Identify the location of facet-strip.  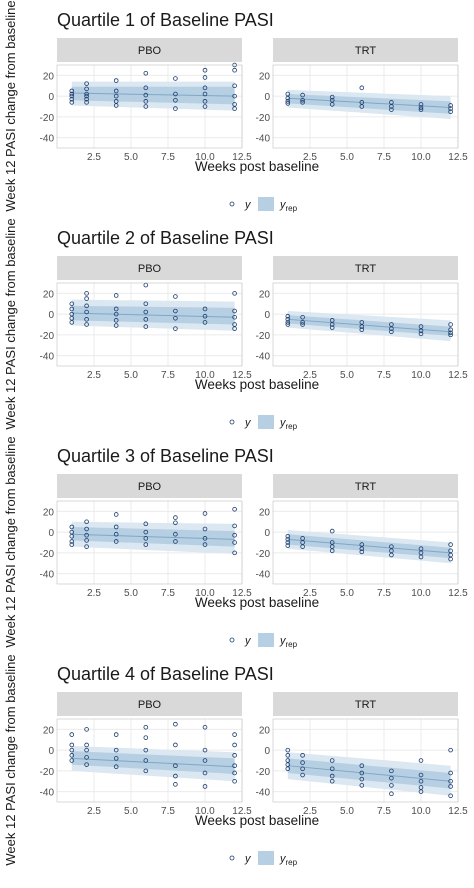
(365, 268).